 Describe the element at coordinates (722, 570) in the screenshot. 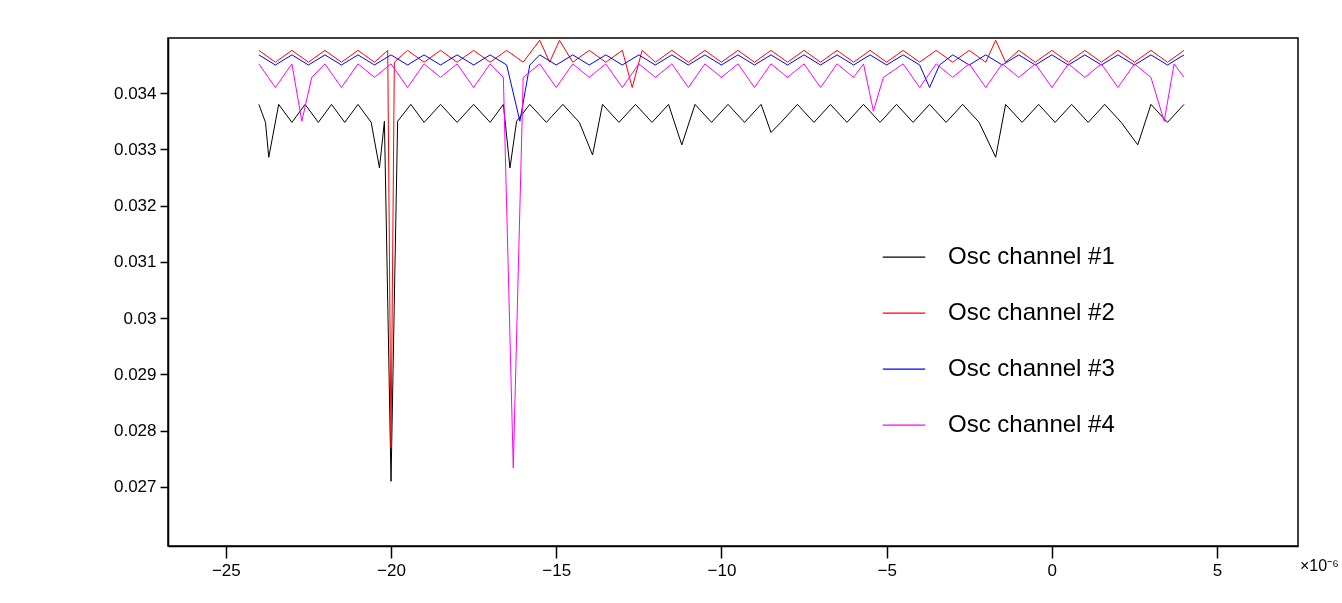

I see `x-tick-label: −10` at that location.